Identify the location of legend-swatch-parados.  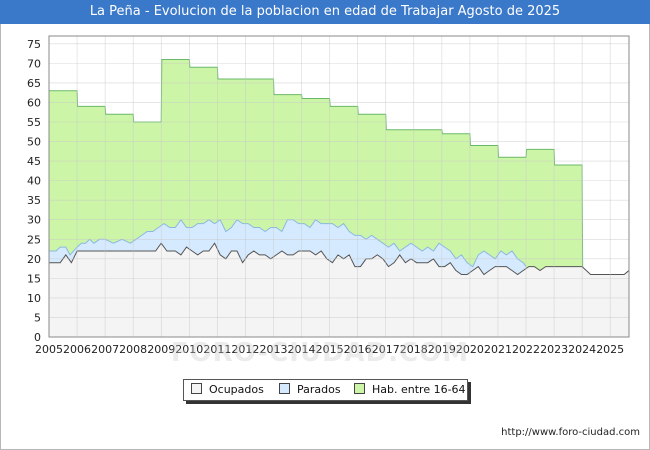
(284, 388).